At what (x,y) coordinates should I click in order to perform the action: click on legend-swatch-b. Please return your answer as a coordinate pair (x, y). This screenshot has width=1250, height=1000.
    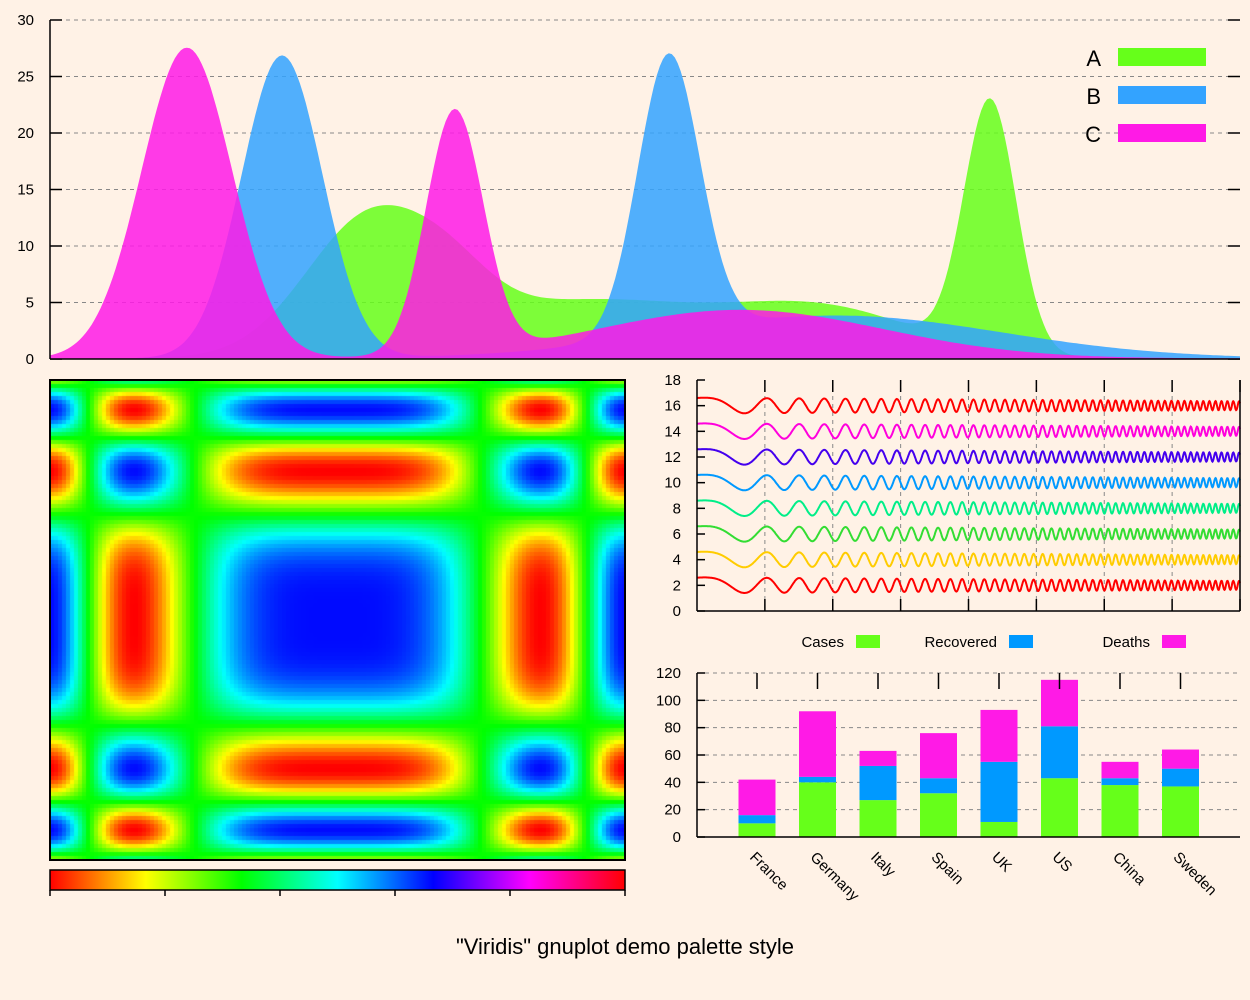
    Looking at the image, I should click on (1162, 95).